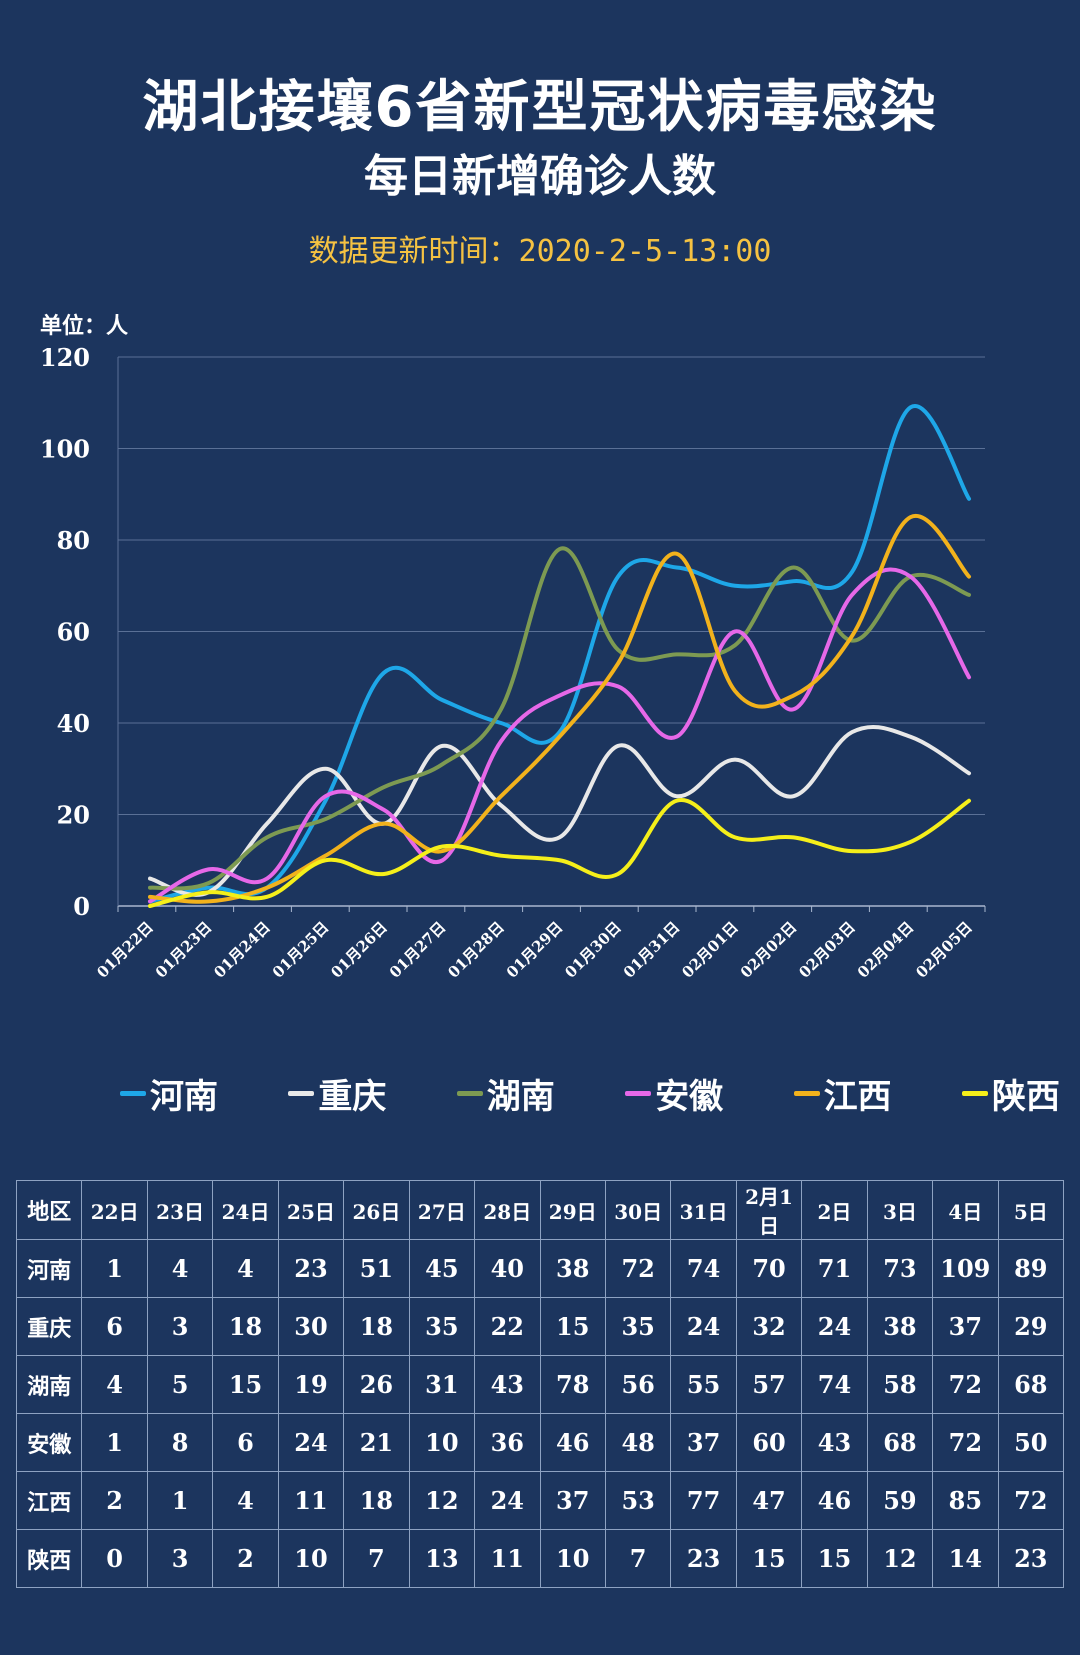 This screenshot has height=1655, width=1080. What do you see at coordinates (81, 906) in the screenshot?
I see `y-tick-label: 0` at bounding box center [81, 906].